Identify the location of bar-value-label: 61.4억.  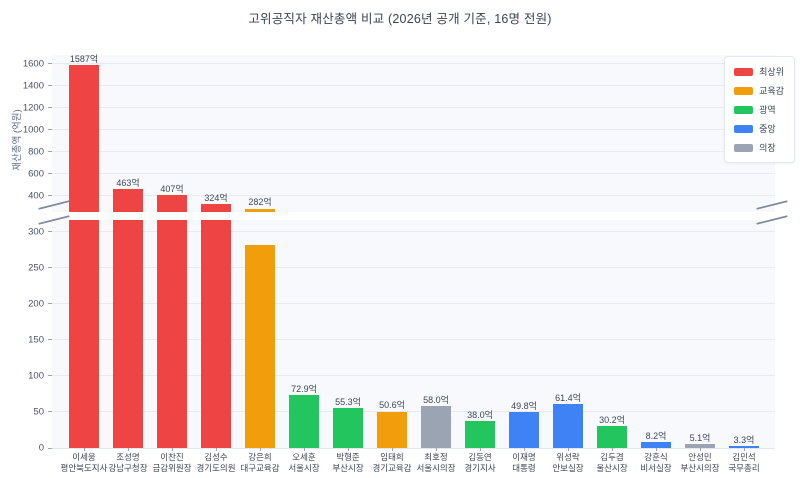
(568, 397).